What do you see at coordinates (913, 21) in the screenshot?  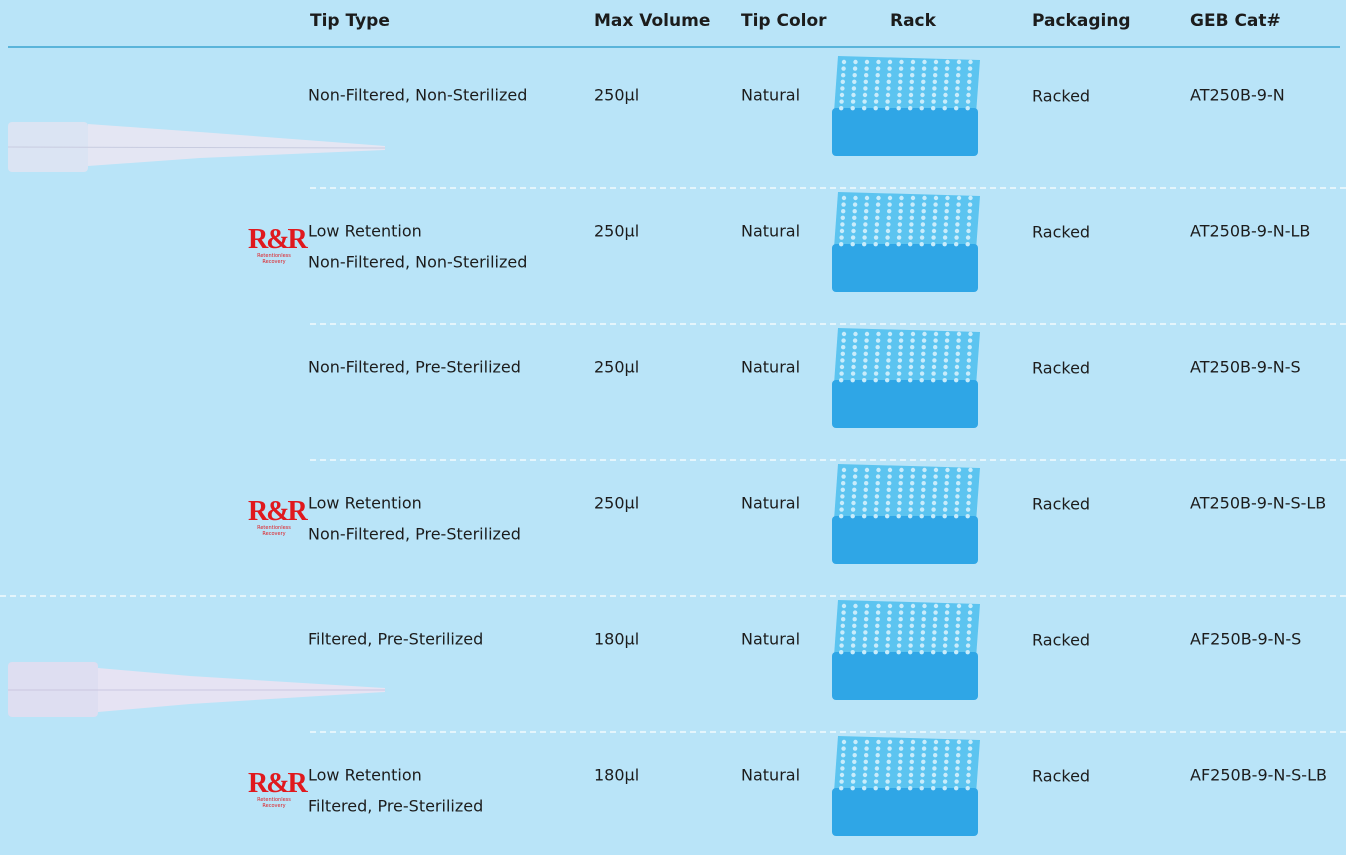 I see `column-header: Rack` at bounding box center [913, 21].